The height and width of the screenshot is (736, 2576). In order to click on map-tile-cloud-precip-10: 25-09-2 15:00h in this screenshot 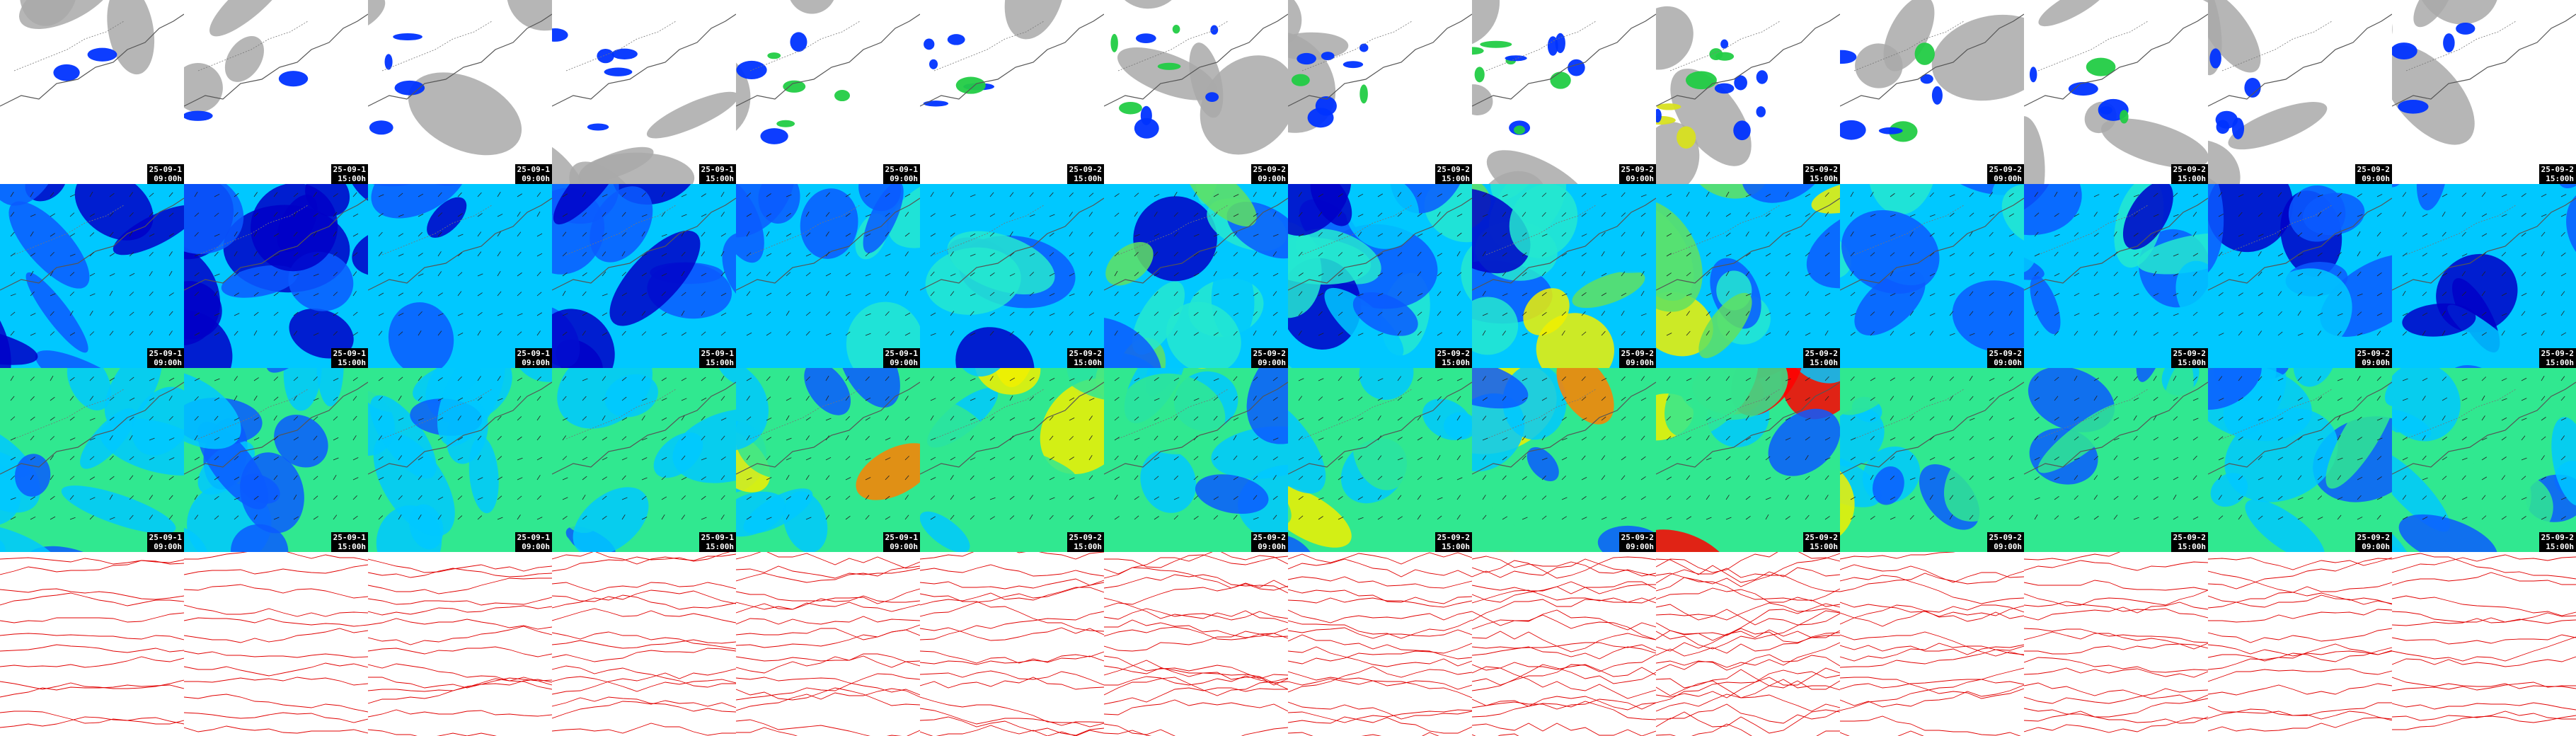, I will do `click(1748, 92)`.